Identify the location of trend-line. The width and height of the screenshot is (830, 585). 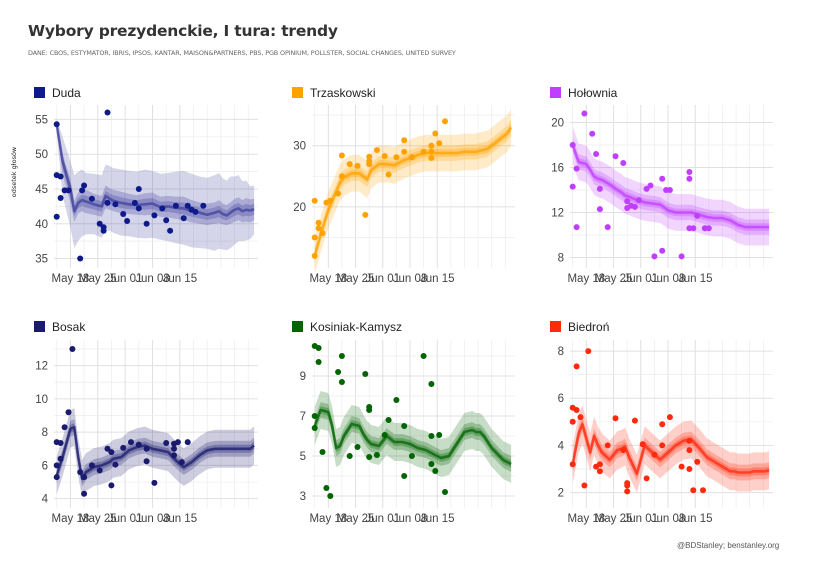
(412, 437).